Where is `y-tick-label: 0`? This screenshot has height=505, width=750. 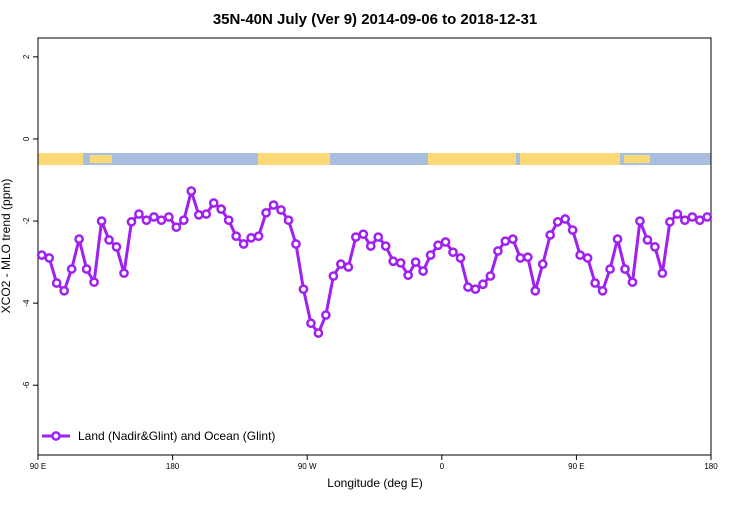
y-tick-label: 0 is located at coordinates (26, 138).